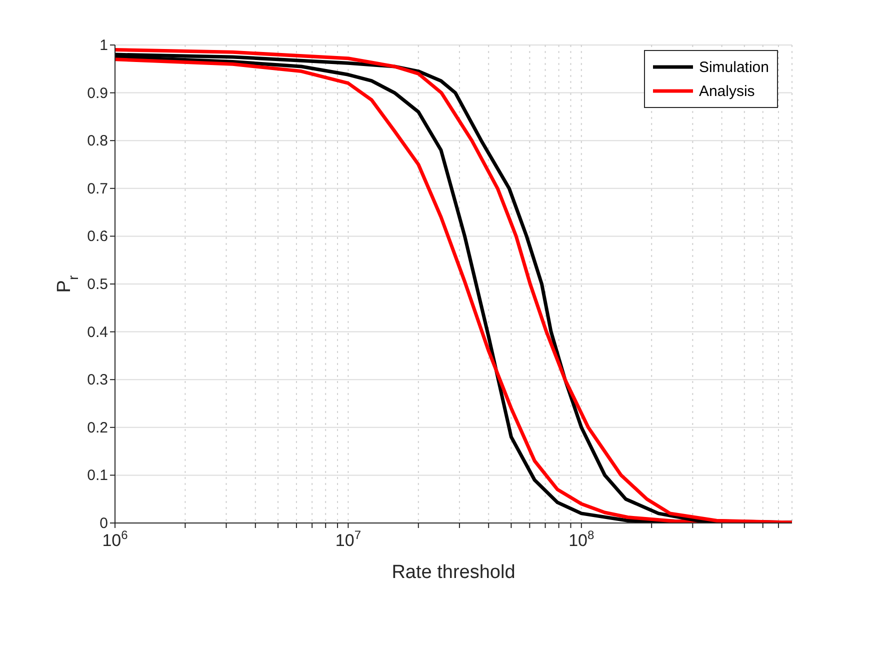  What do you see at coordinates (97, 332) in the screenshot?
I see `y-tick-label: 0.4` at bounding box center [97, 332].